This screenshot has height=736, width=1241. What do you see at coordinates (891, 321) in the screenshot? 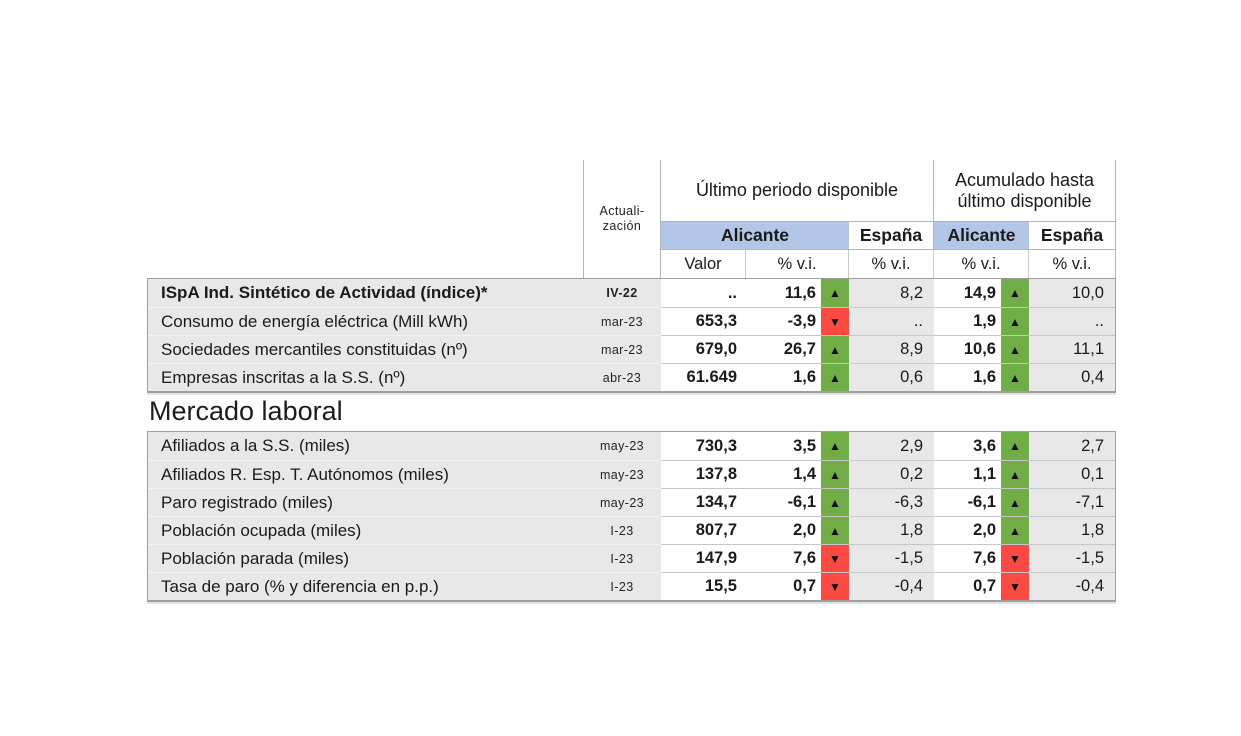
I see `espana-pct-vi: ..` at bounding box center [891, 321].